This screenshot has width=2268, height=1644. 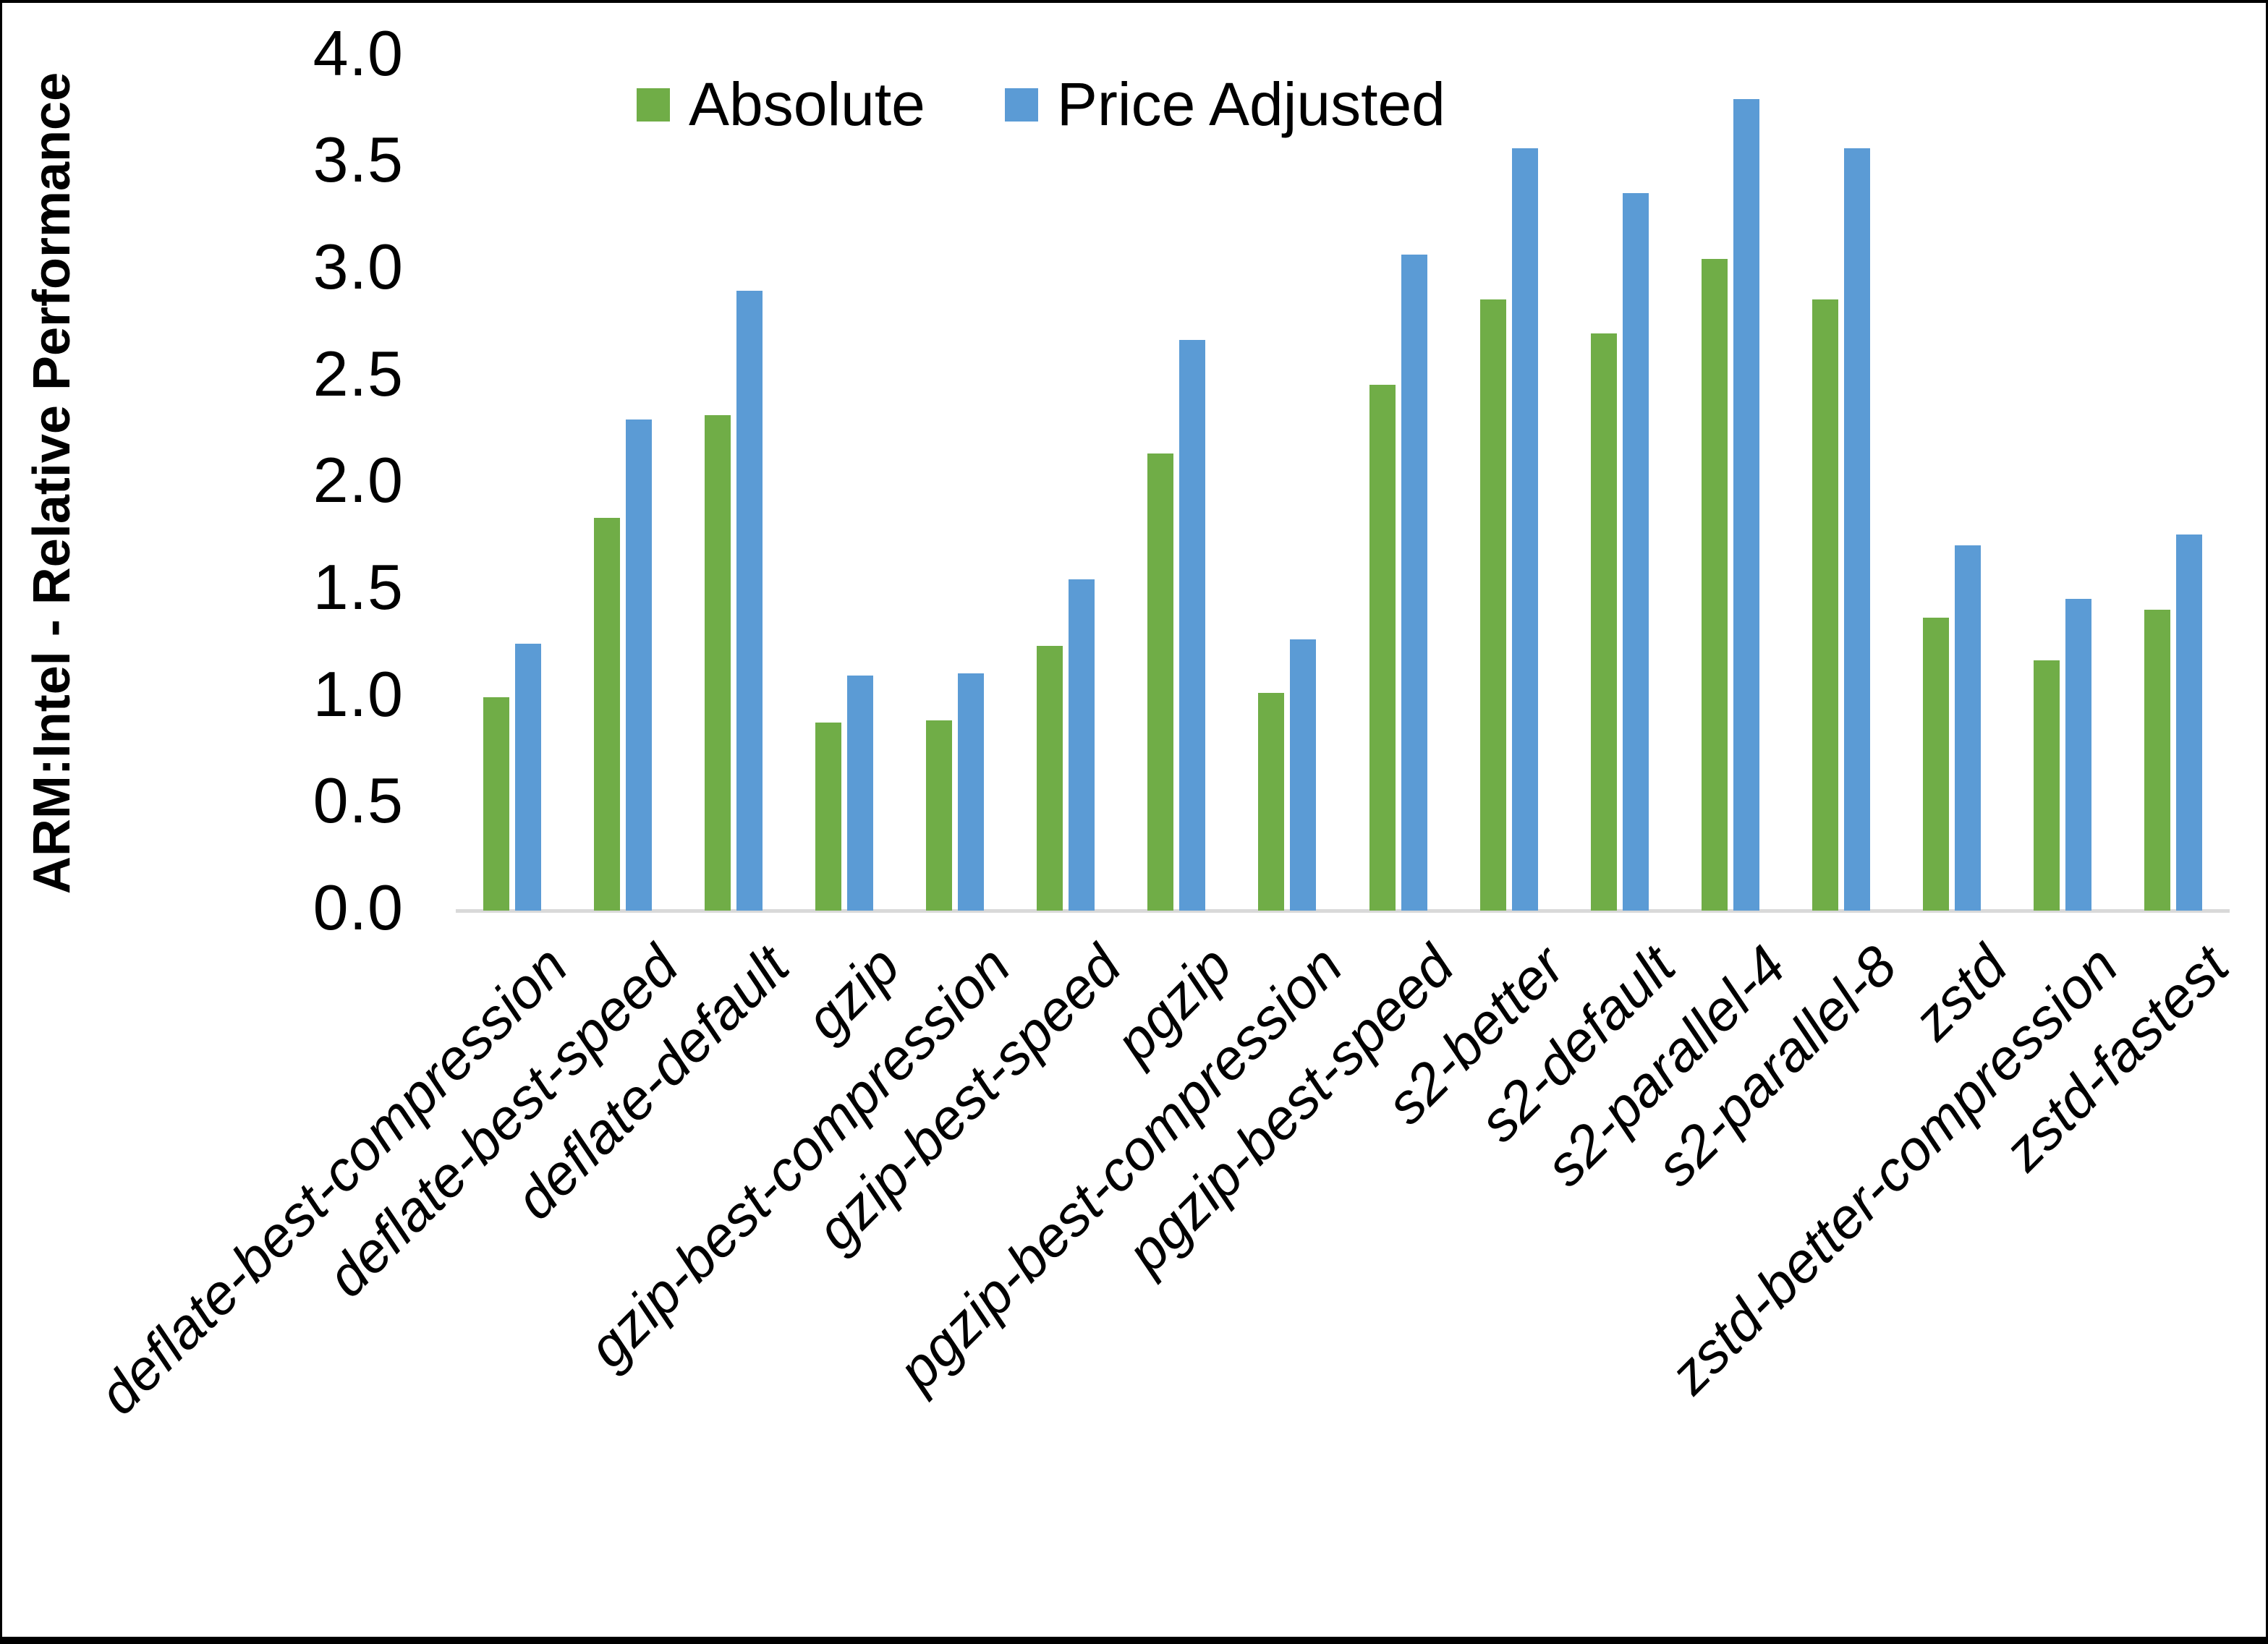 I want to click on right-border-line, so click(x=2267, y=822).